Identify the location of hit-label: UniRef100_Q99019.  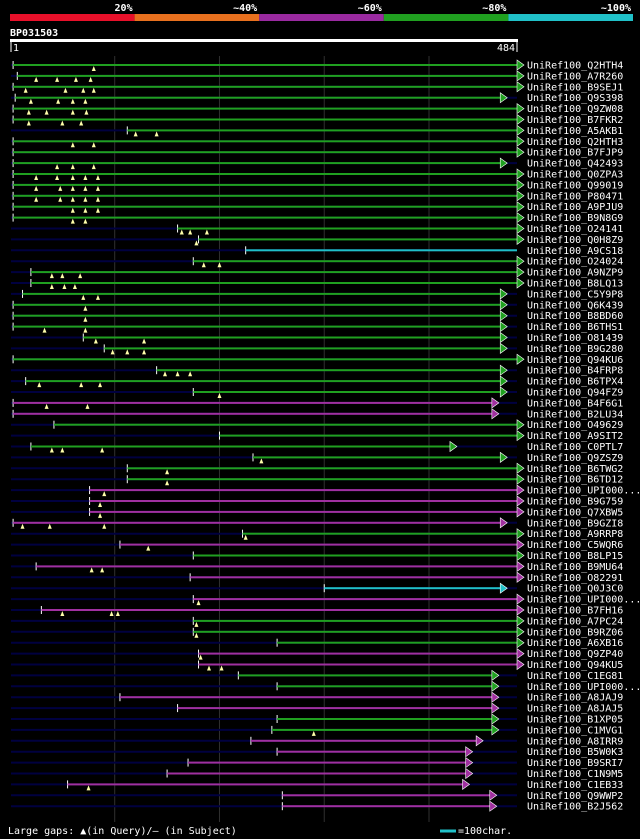
(575, 185).